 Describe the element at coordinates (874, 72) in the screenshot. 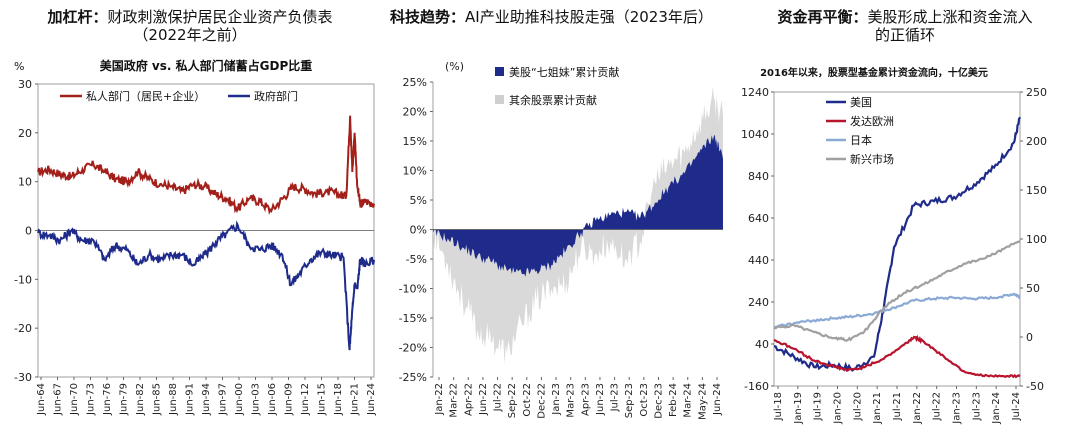

I see `chart-title: 2016年以来，股票型基金累计资金流向，十亿美元` at that location.